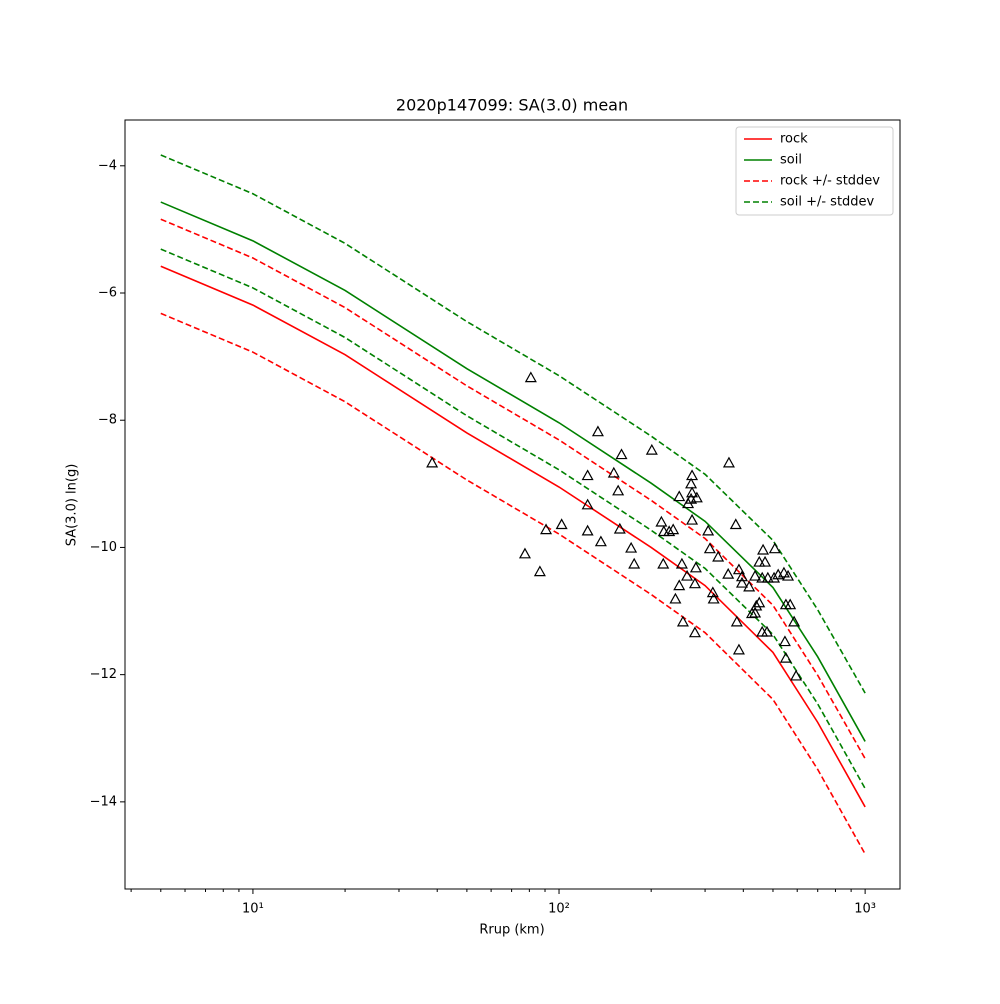 The height and width of the screenshot is (1004, 1000). What do you see at coordinates (107, 165) in the screenshot?
I see `y-tick-label: −4` at bounding box center [107, 165].